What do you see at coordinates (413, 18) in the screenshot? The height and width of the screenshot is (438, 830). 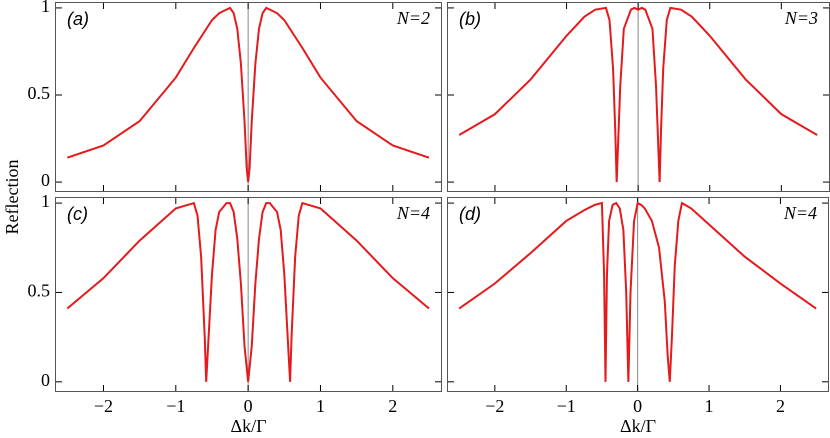 I see `panel-annotation: N=2` at bounding box center [413, 18].